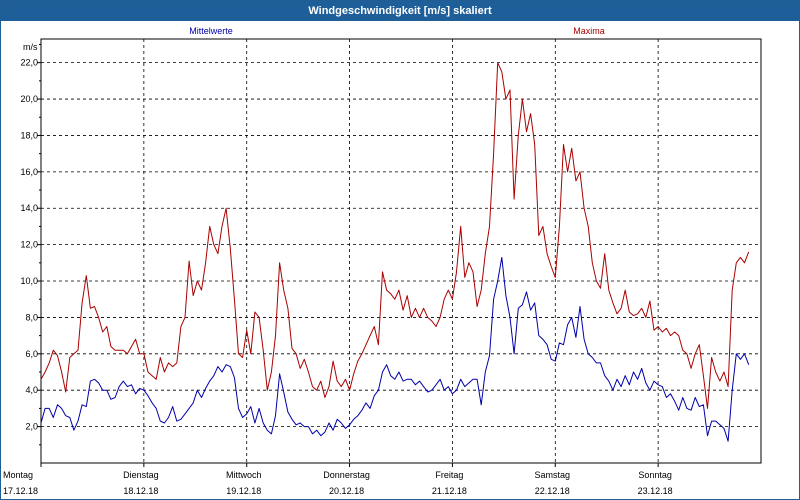 This screenshot has width=800, height=500. I want to click on y-tick-label: 2,0, so click(31, 427).